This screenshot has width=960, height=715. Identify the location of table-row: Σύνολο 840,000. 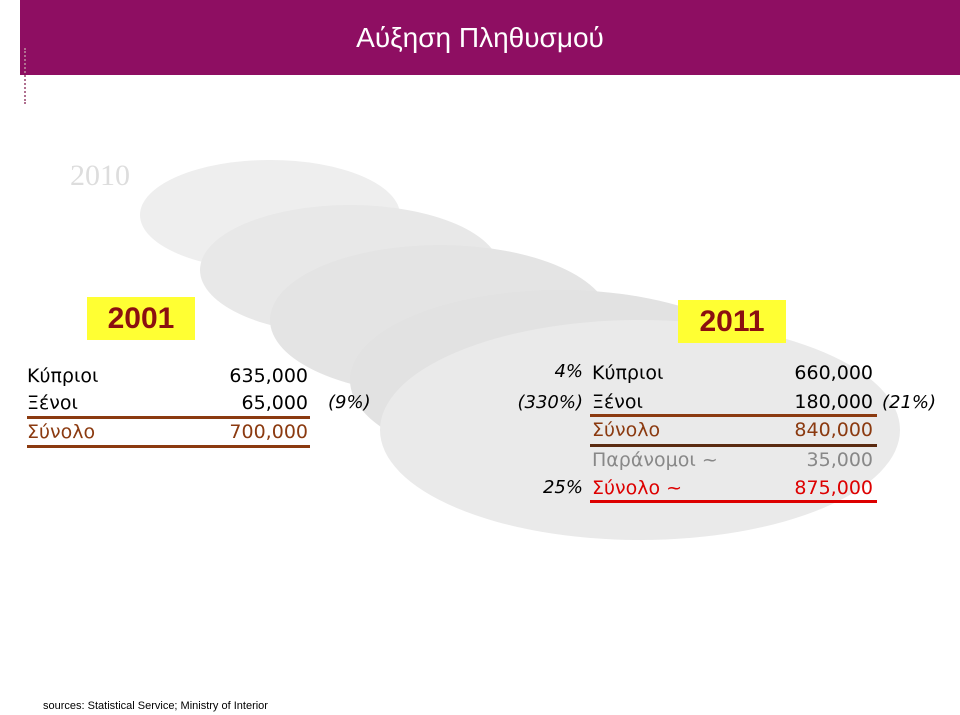
(732, 430).